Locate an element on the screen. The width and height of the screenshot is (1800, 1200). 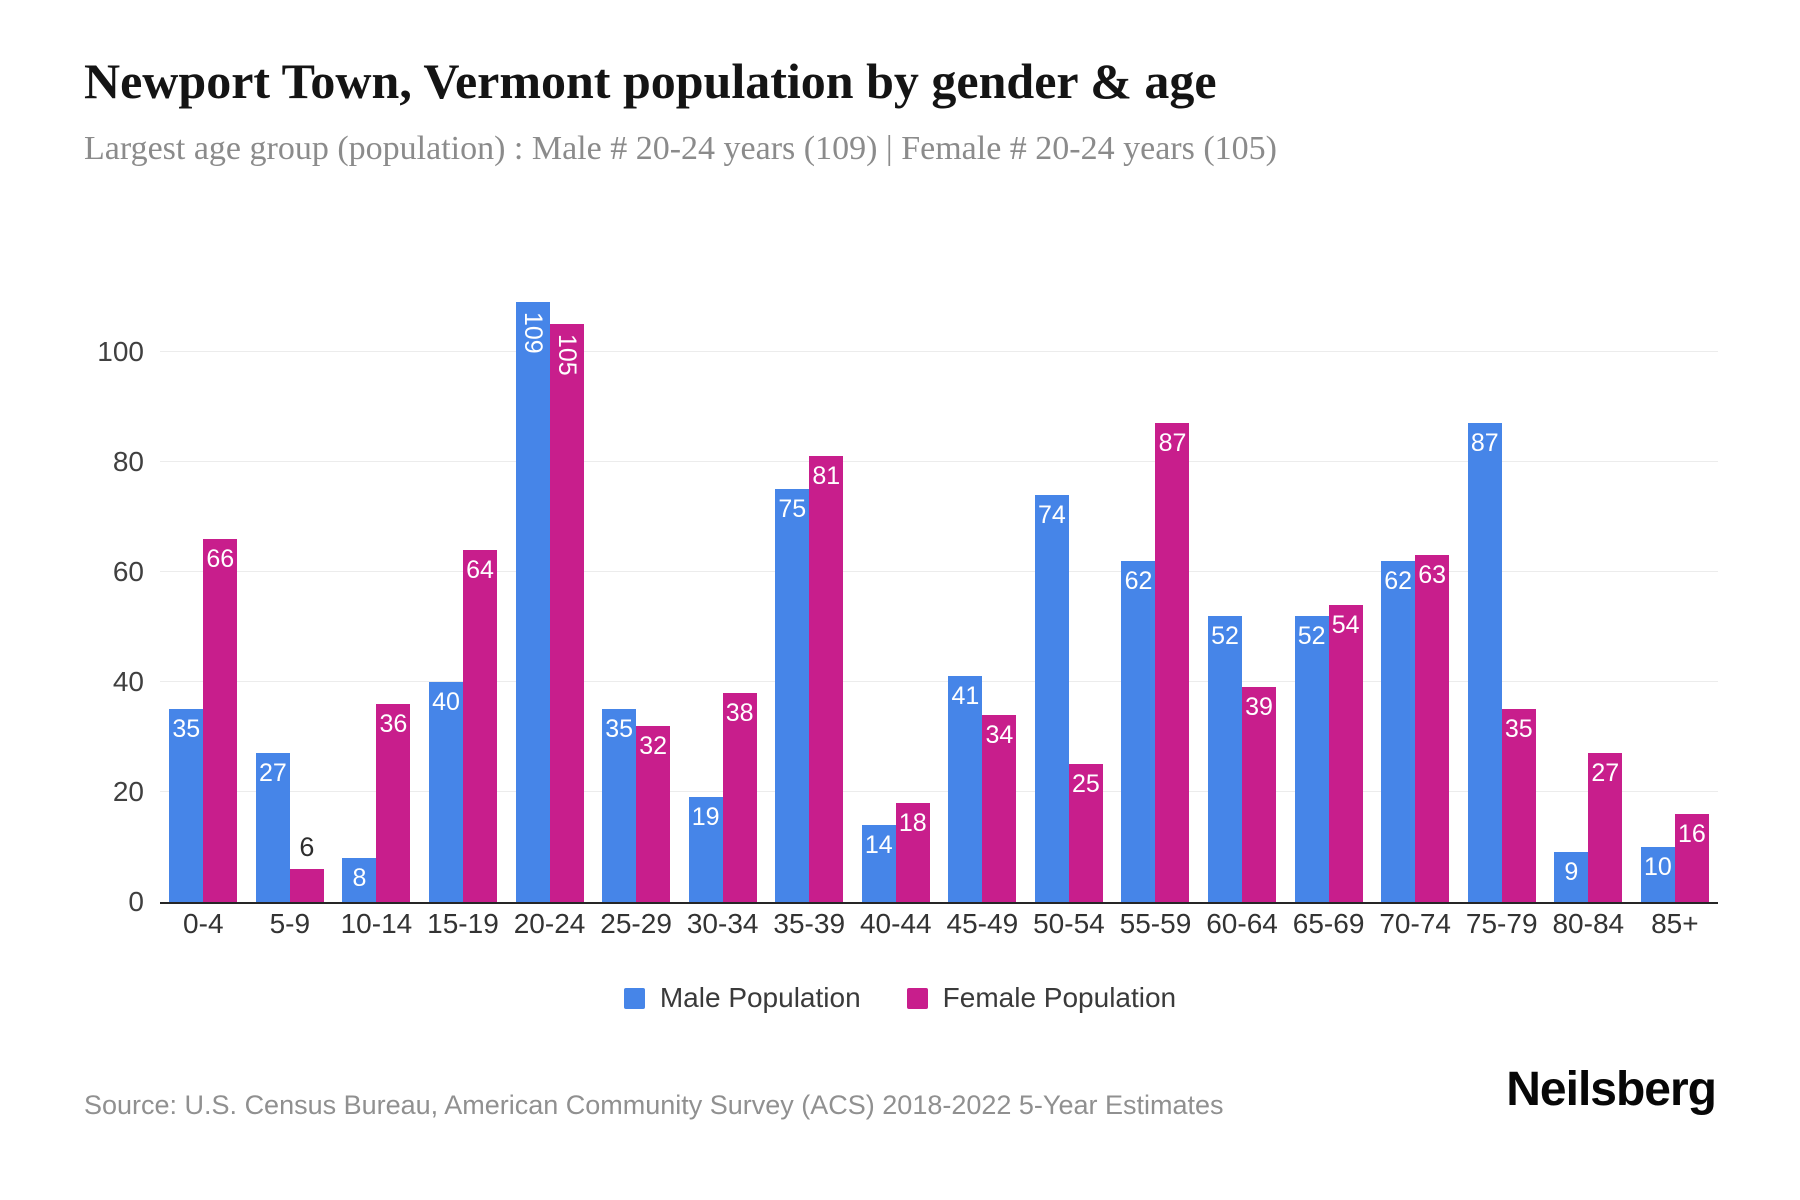
bar-female-65-69: 54 is located at coordinates (1345, 753).